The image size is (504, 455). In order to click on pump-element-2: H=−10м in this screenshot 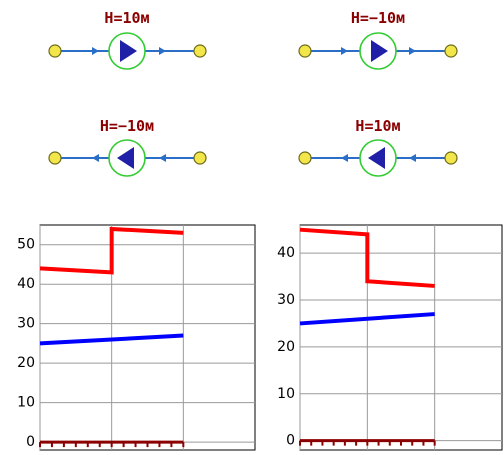, I will do `click(378, 39)`.